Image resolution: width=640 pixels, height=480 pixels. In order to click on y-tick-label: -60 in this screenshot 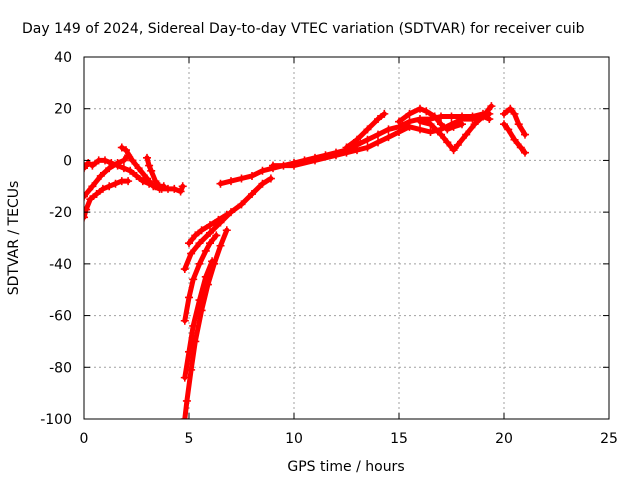, I will do `click(60, 317)`.